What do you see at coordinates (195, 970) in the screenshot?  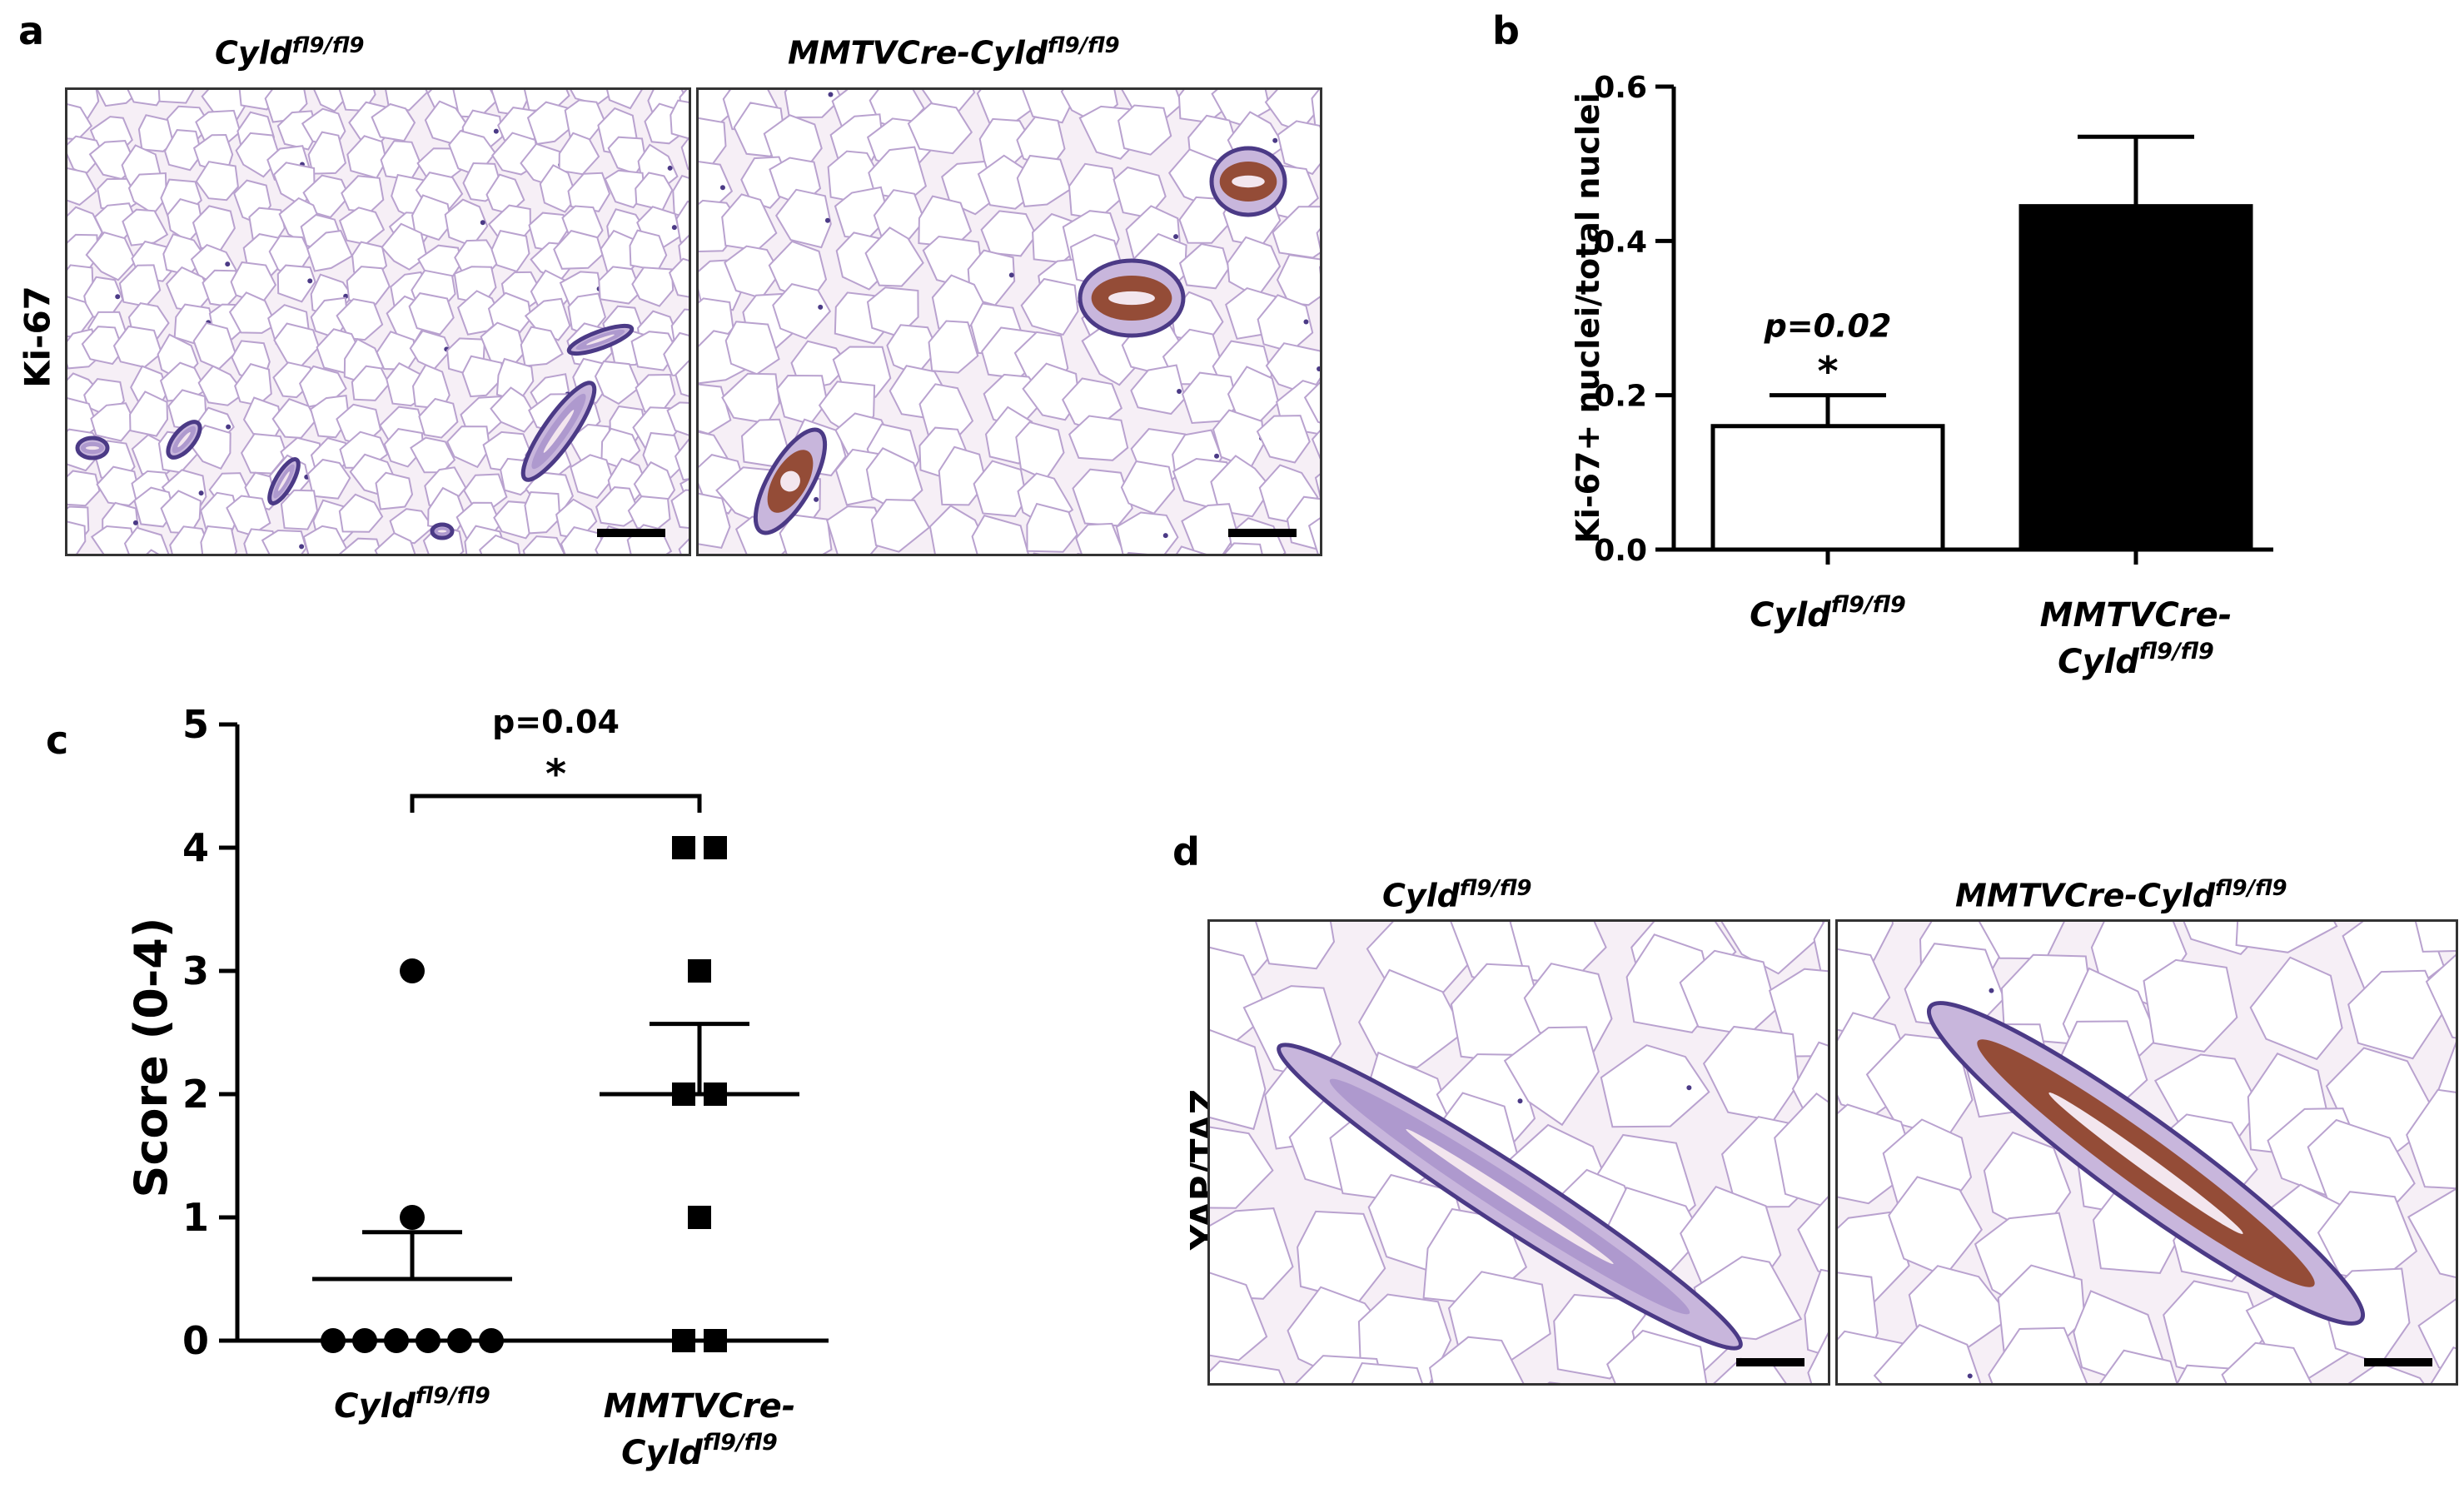 I see `y-tick-label: 3` at bounding box center [195, 970].